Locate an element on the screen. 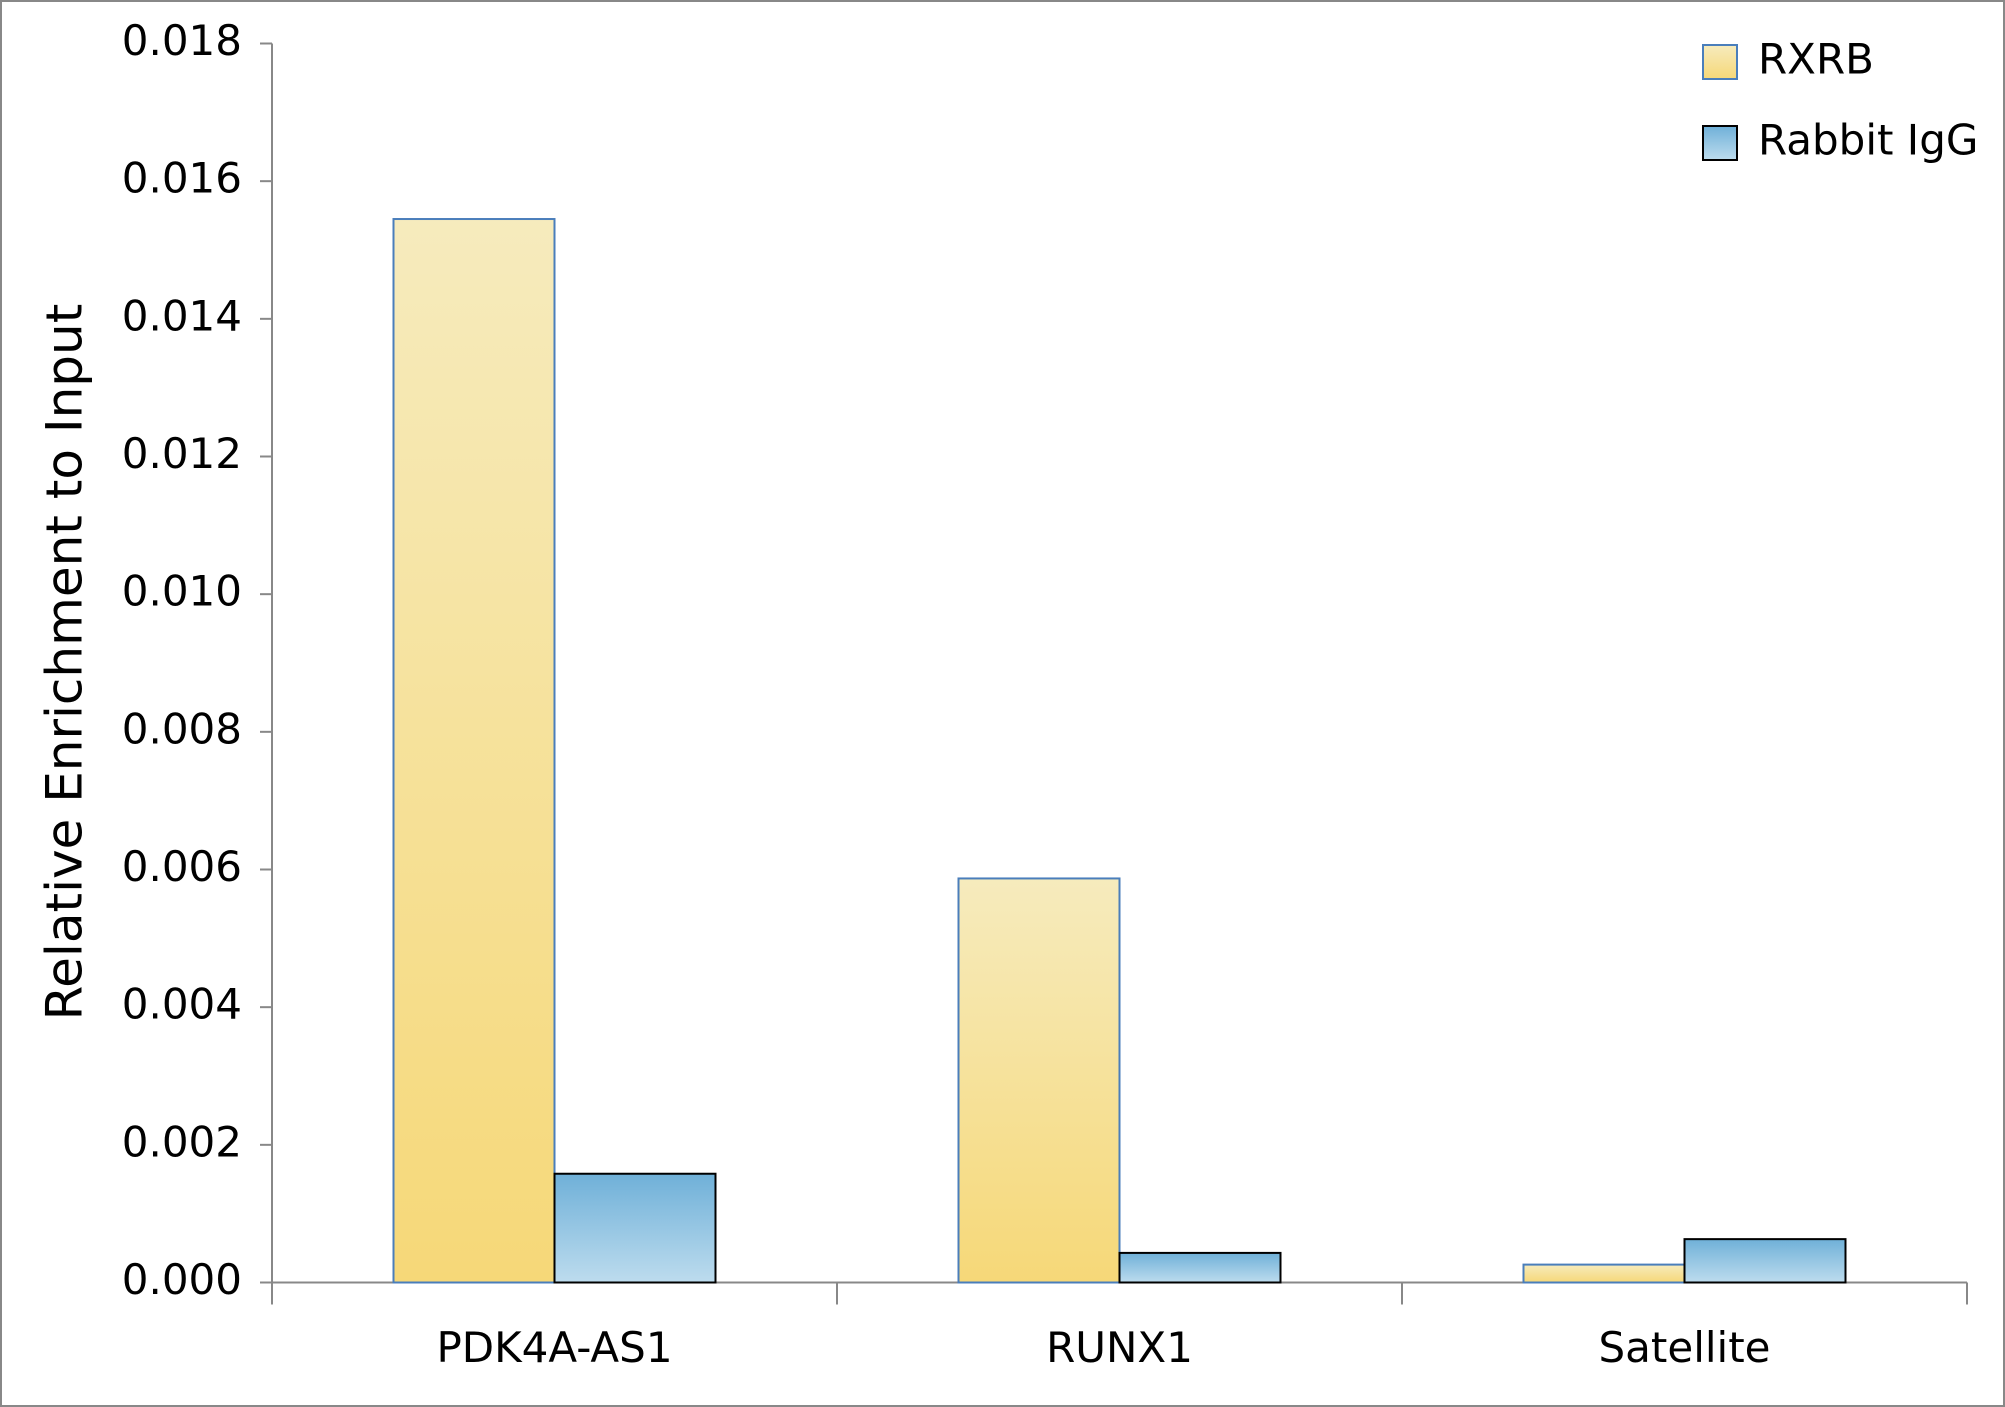 This screenshot has width=2005, height=1407. y-axis-title: Relative Enrichment to Input is located at coordinates (65, 662).